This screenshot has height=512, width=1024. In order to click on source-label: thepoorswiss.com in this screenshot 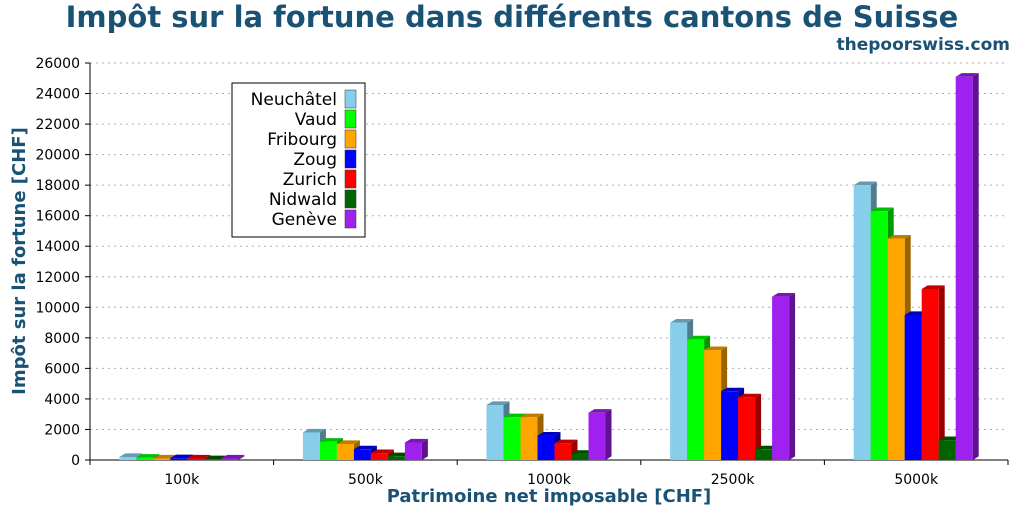, I will do `click(923, 45)`.